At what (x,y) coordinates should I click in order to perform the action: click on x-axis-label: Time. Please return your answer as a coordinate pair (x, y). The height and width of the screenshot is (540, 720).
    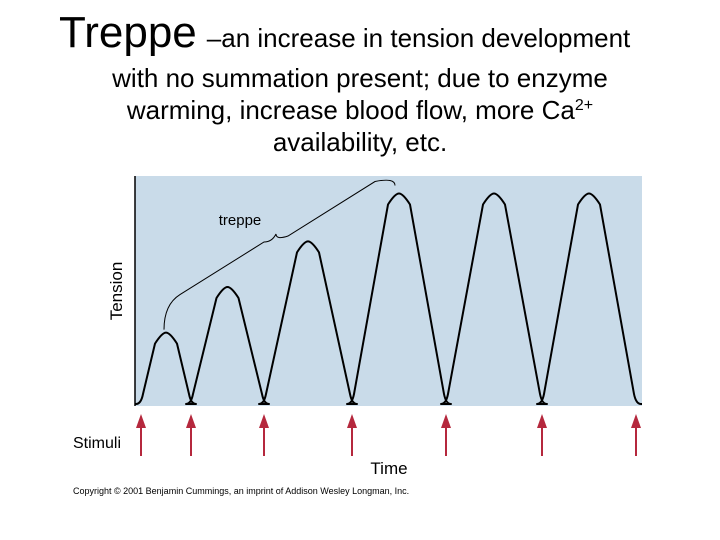
    Looking at the image, I should click on (388, 468).